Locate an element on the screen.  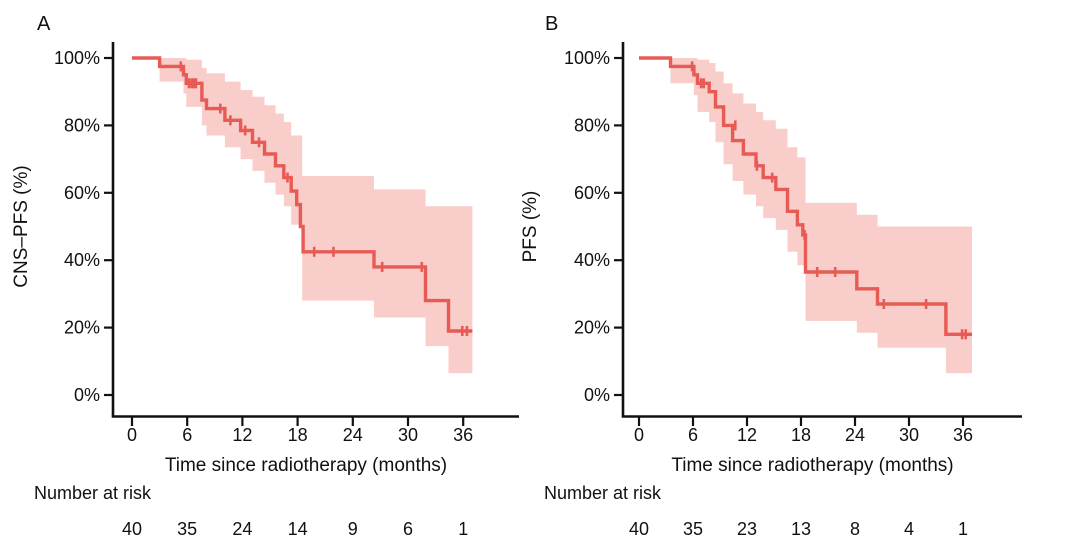
risk-count: 4 is located at coordinates (909, 529).